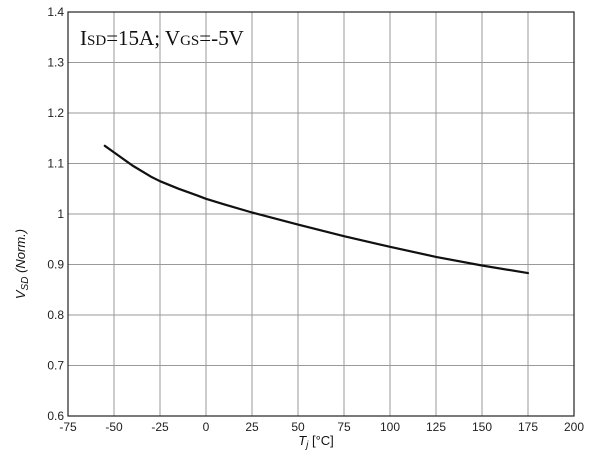  Describe the element at coordinates (55, 12) in the screenshot. I see `y-tick-label: 1.4` at that location.